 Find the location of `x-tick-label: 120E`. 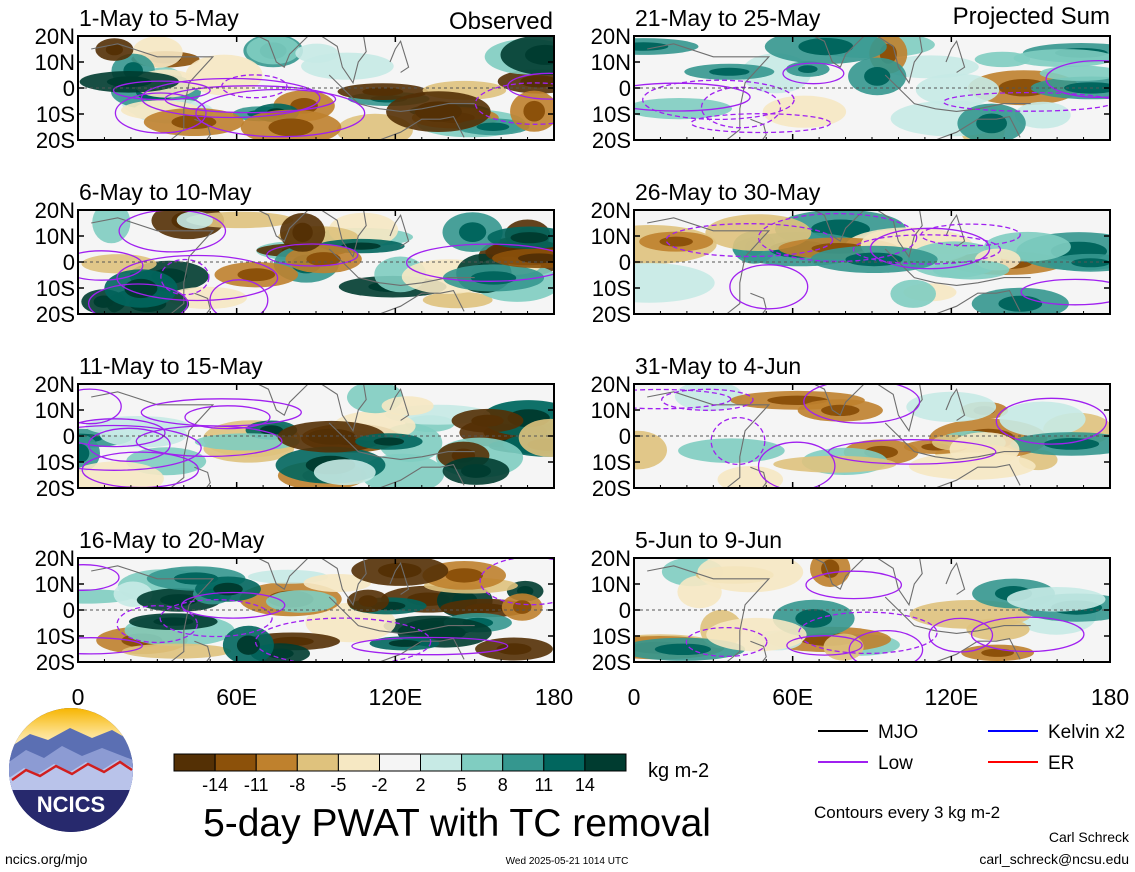

x-tick-label: 120E is located at coordinates (395, 697).